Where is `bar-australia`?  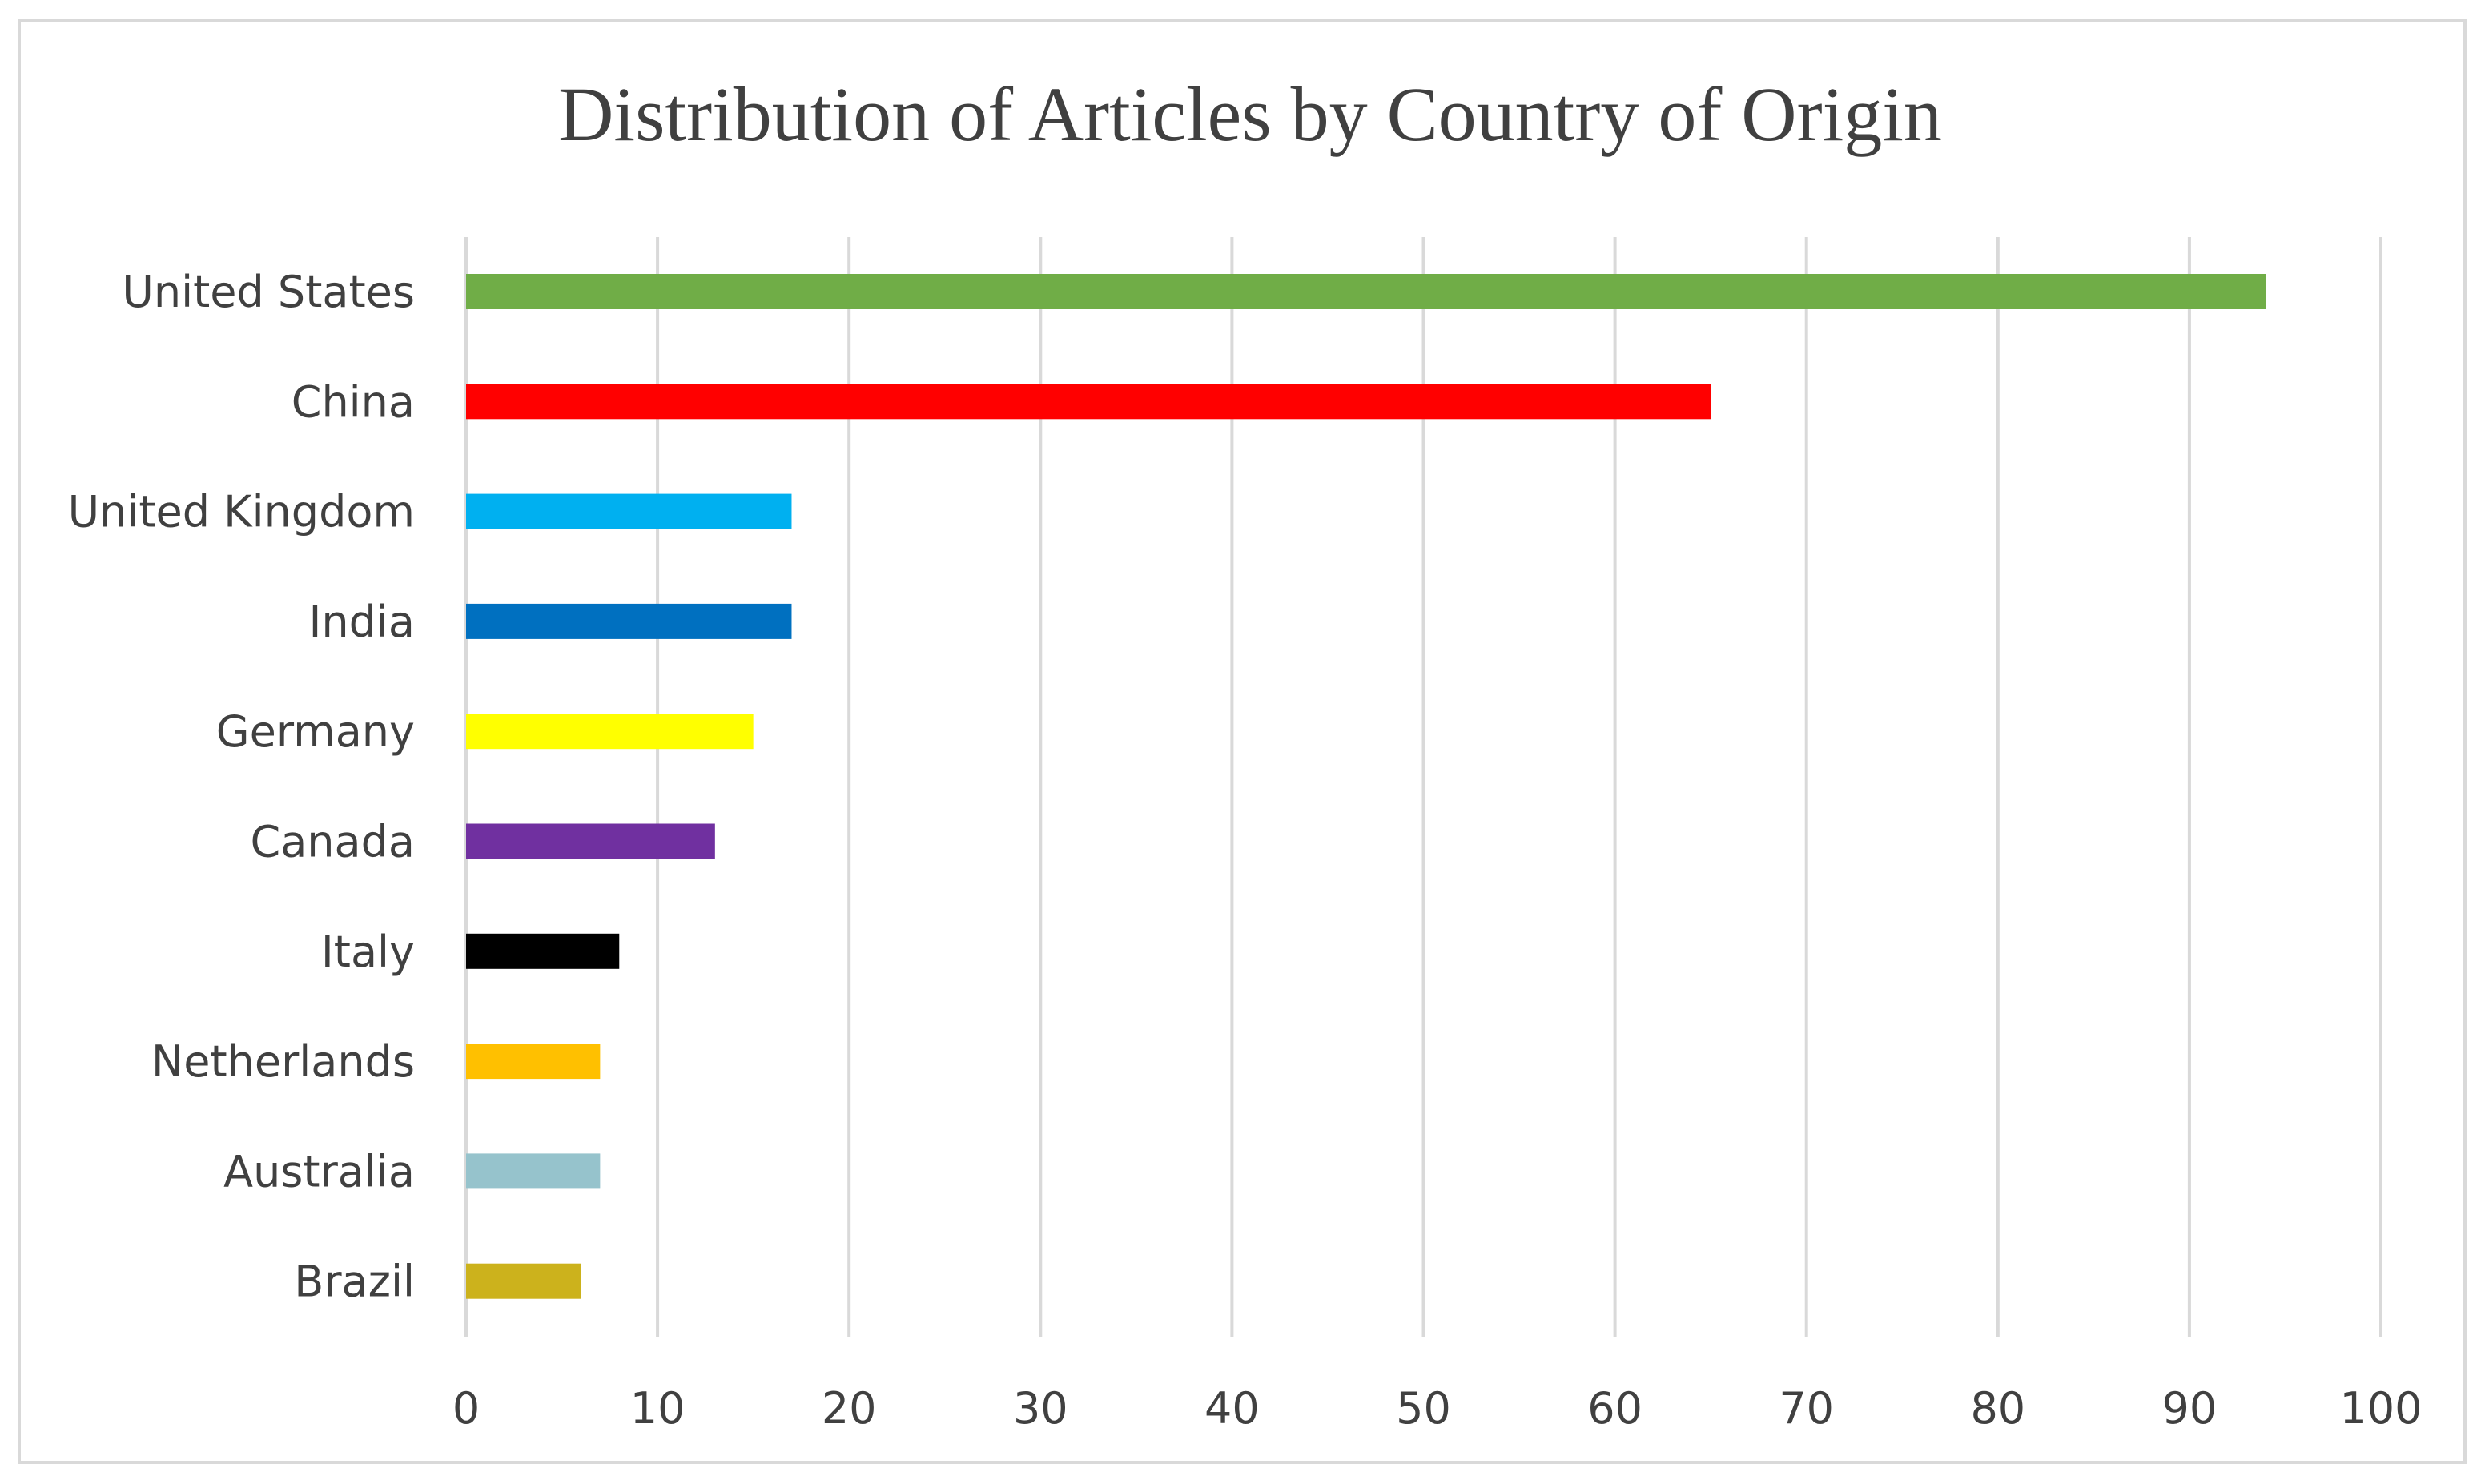
bar-australia is located at coordinates (533, 1171).